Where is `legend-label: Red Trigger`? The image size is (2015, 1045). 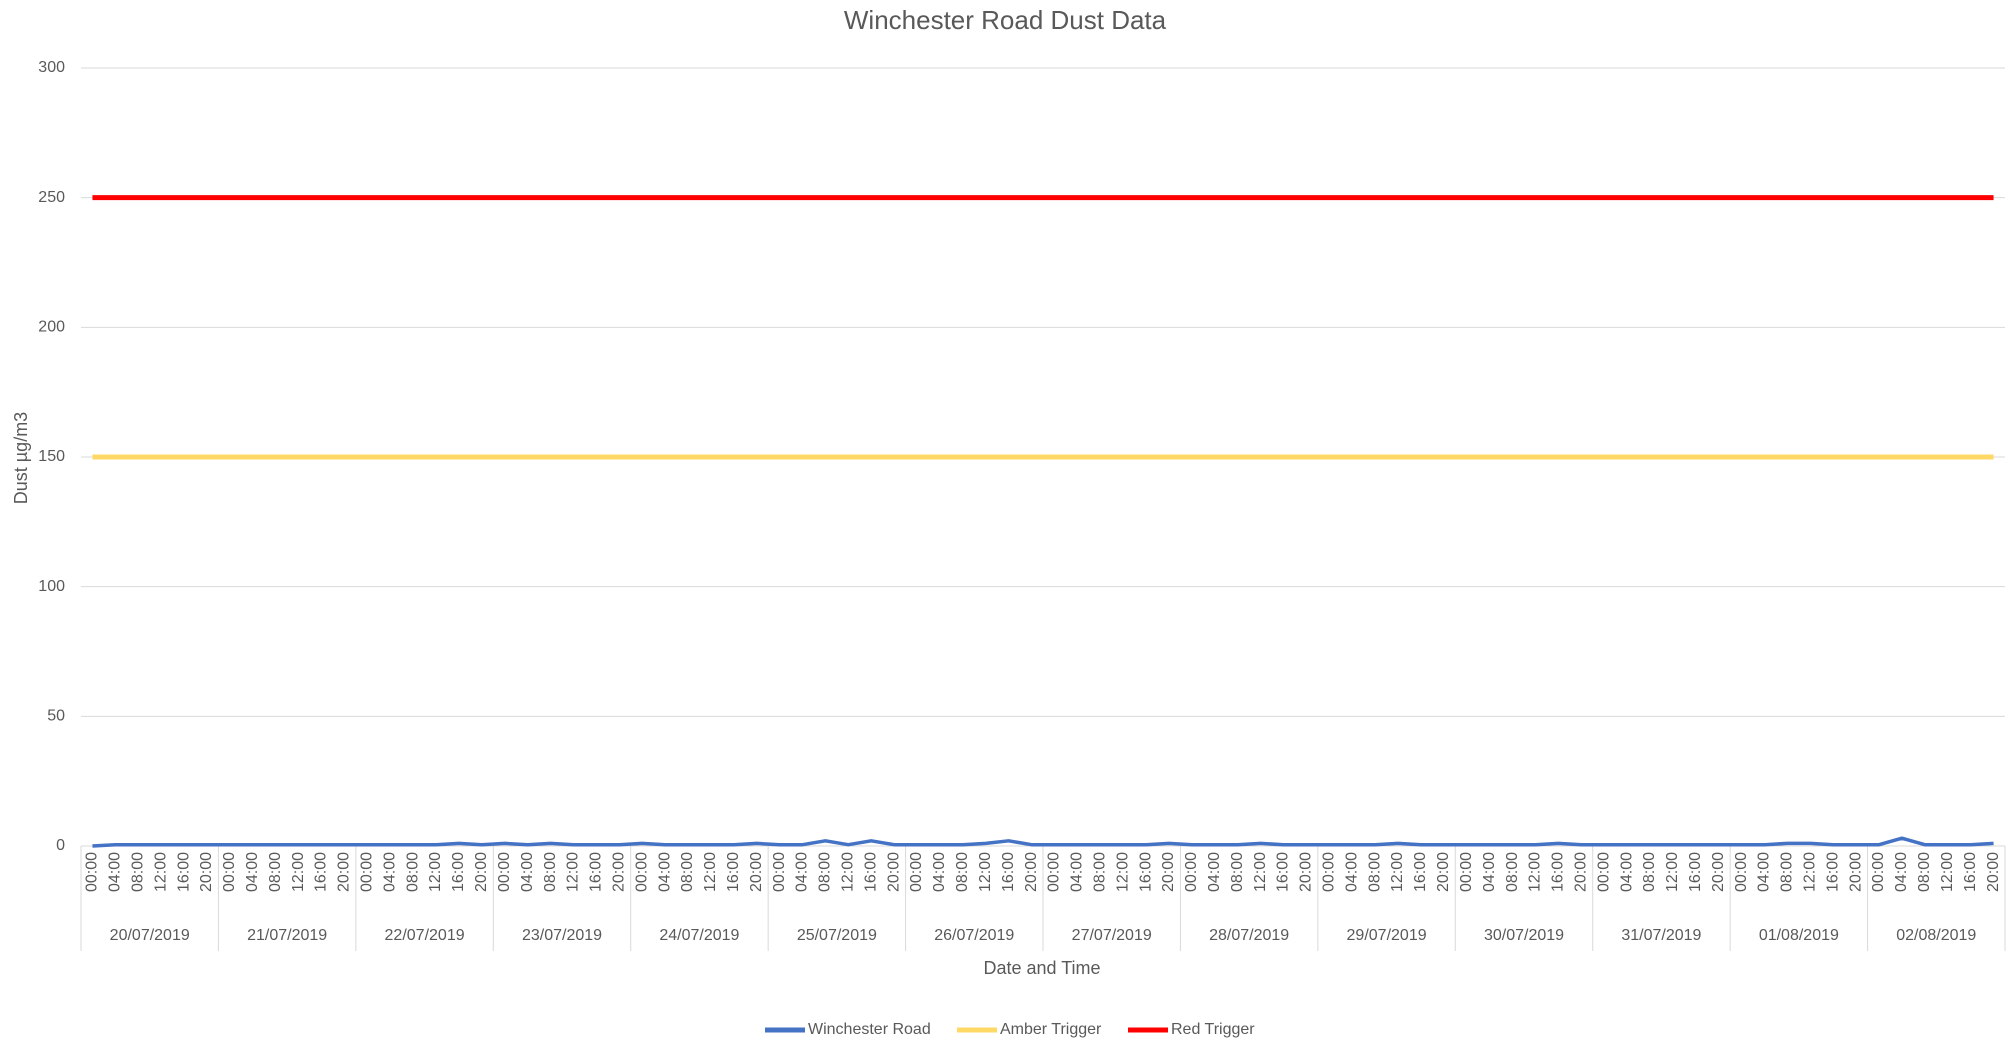
legend-label: Red Trigger is located at coordinates (1213, 1029).